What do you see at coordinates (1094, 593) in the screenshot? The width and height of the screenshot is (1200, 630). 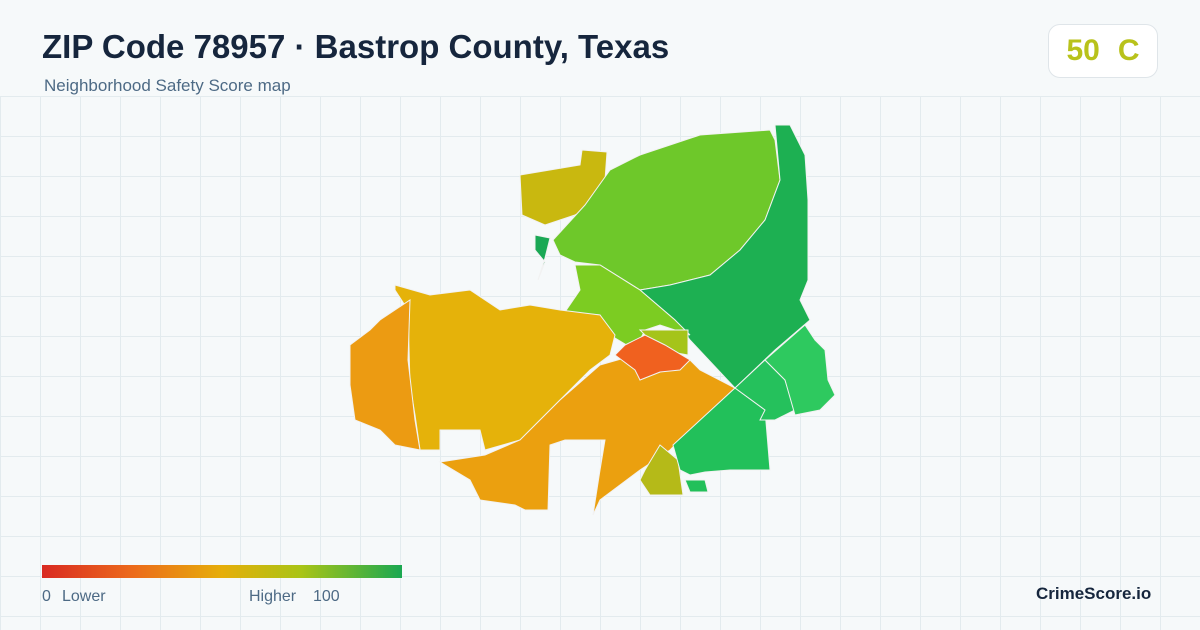 I see `brand: CrimeScore.io` at bounding box center [1094, 593].